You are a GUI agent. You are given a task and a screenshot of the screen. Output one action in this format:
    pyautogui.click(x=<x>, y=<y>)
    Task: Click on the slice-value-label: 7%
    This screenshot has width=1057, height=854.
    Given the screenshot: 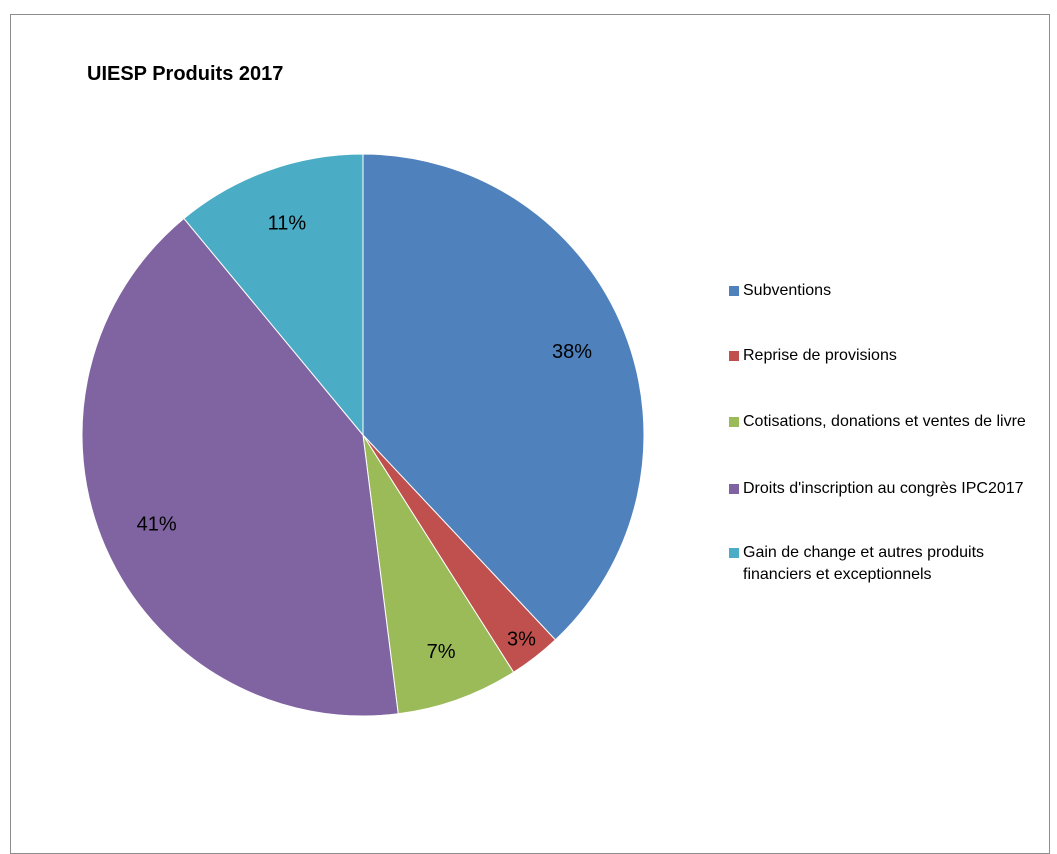 What is the action you would take?
    pyautogui.click(x=441, y=652)
    